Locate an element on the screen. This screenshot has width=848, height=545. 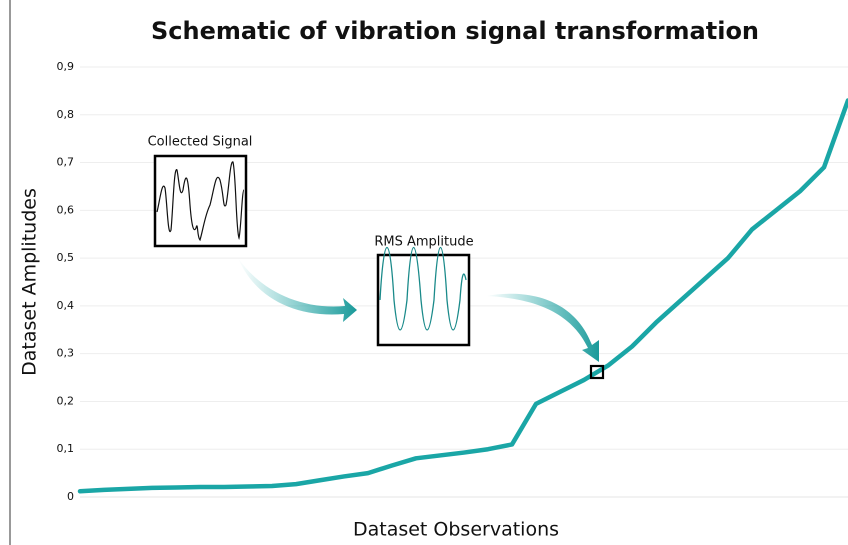
inset-box is located at coordinates (200, 201).